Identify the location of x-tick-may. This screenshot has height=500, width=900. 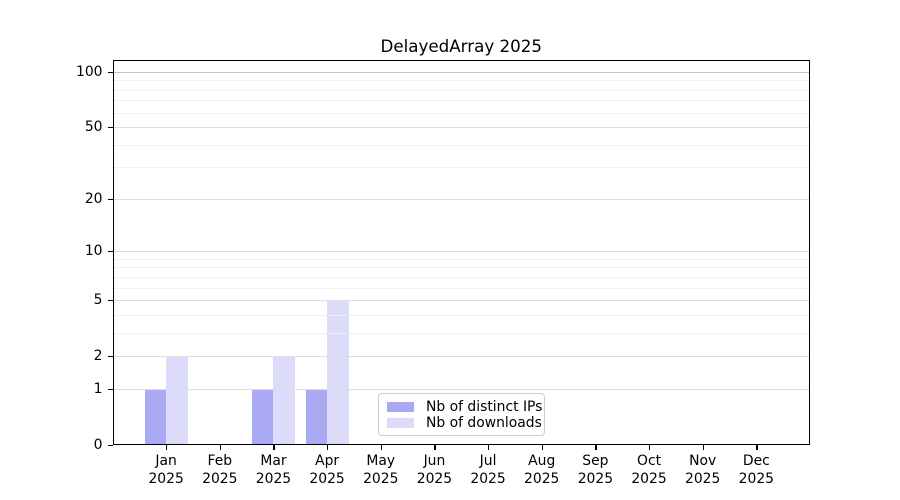
(381, 447).